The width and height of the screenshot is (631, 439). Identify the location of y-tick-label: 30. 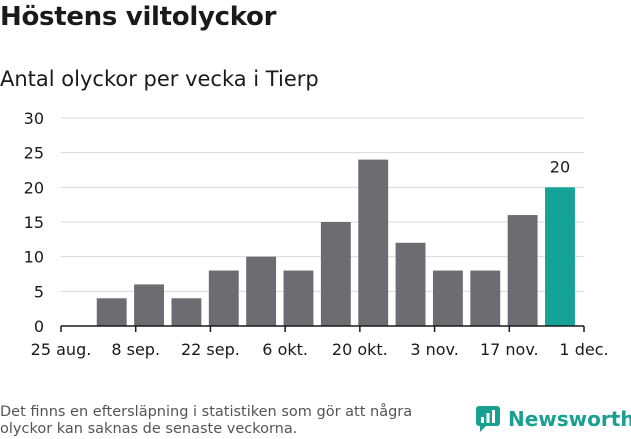
(34, 118).